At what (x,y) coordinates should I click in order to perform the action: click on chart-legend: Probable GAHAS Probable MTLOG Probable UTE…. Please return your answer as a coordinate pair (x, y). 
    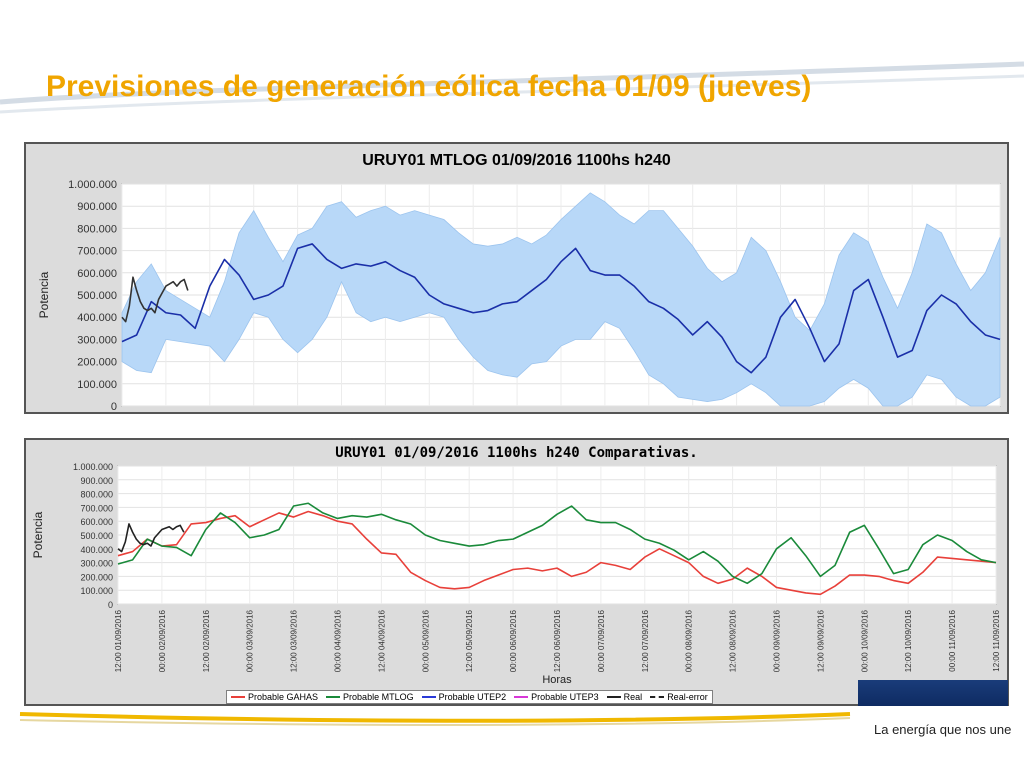
    Looking at the image, I should click on (469, 697).